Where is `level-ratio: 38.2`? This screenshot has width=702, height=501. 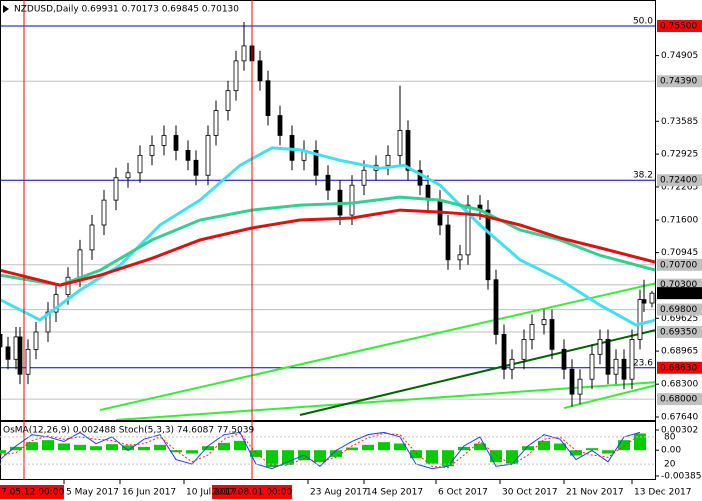
level-ratio: 38.2 is located at coordinates (643, 176).